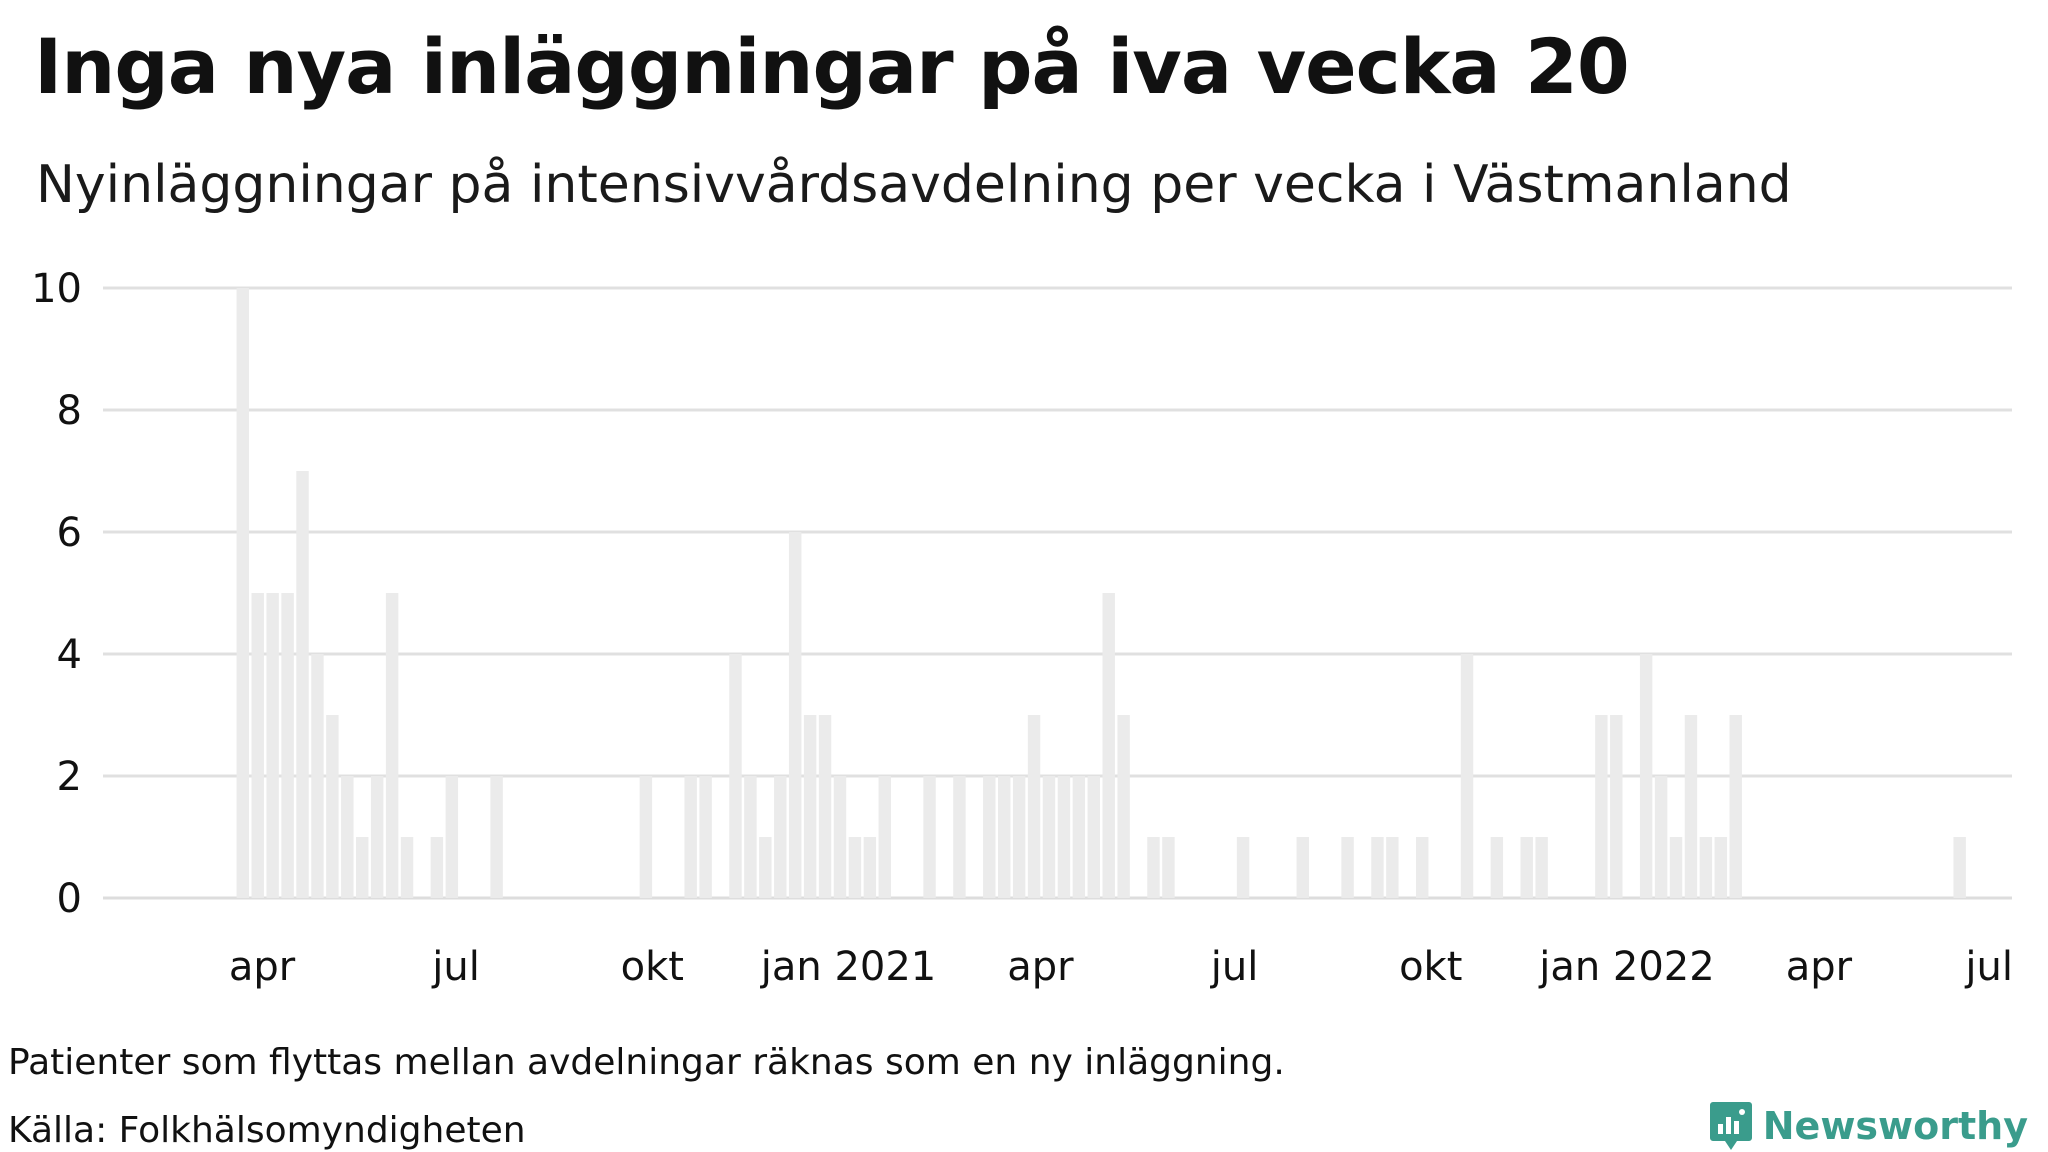 The image size is (2048, 1152). Describe the element at coordinates (267, 1130) in the screenshot. I see `source-credit: Källa: Folkhälsomyndigheten` at that location.